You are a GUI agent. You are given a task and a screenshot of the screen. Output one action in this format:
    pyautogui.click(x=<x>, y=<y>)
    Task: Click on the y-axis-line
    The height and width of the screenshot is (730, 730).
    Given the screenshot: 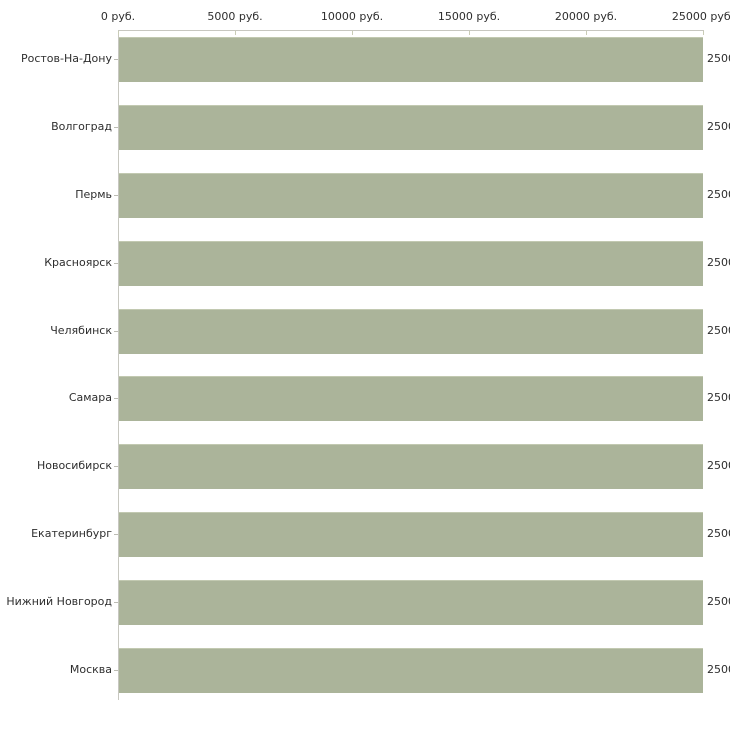 What is the action you would take?
    pyautogui.click(x=118, y=365)
    